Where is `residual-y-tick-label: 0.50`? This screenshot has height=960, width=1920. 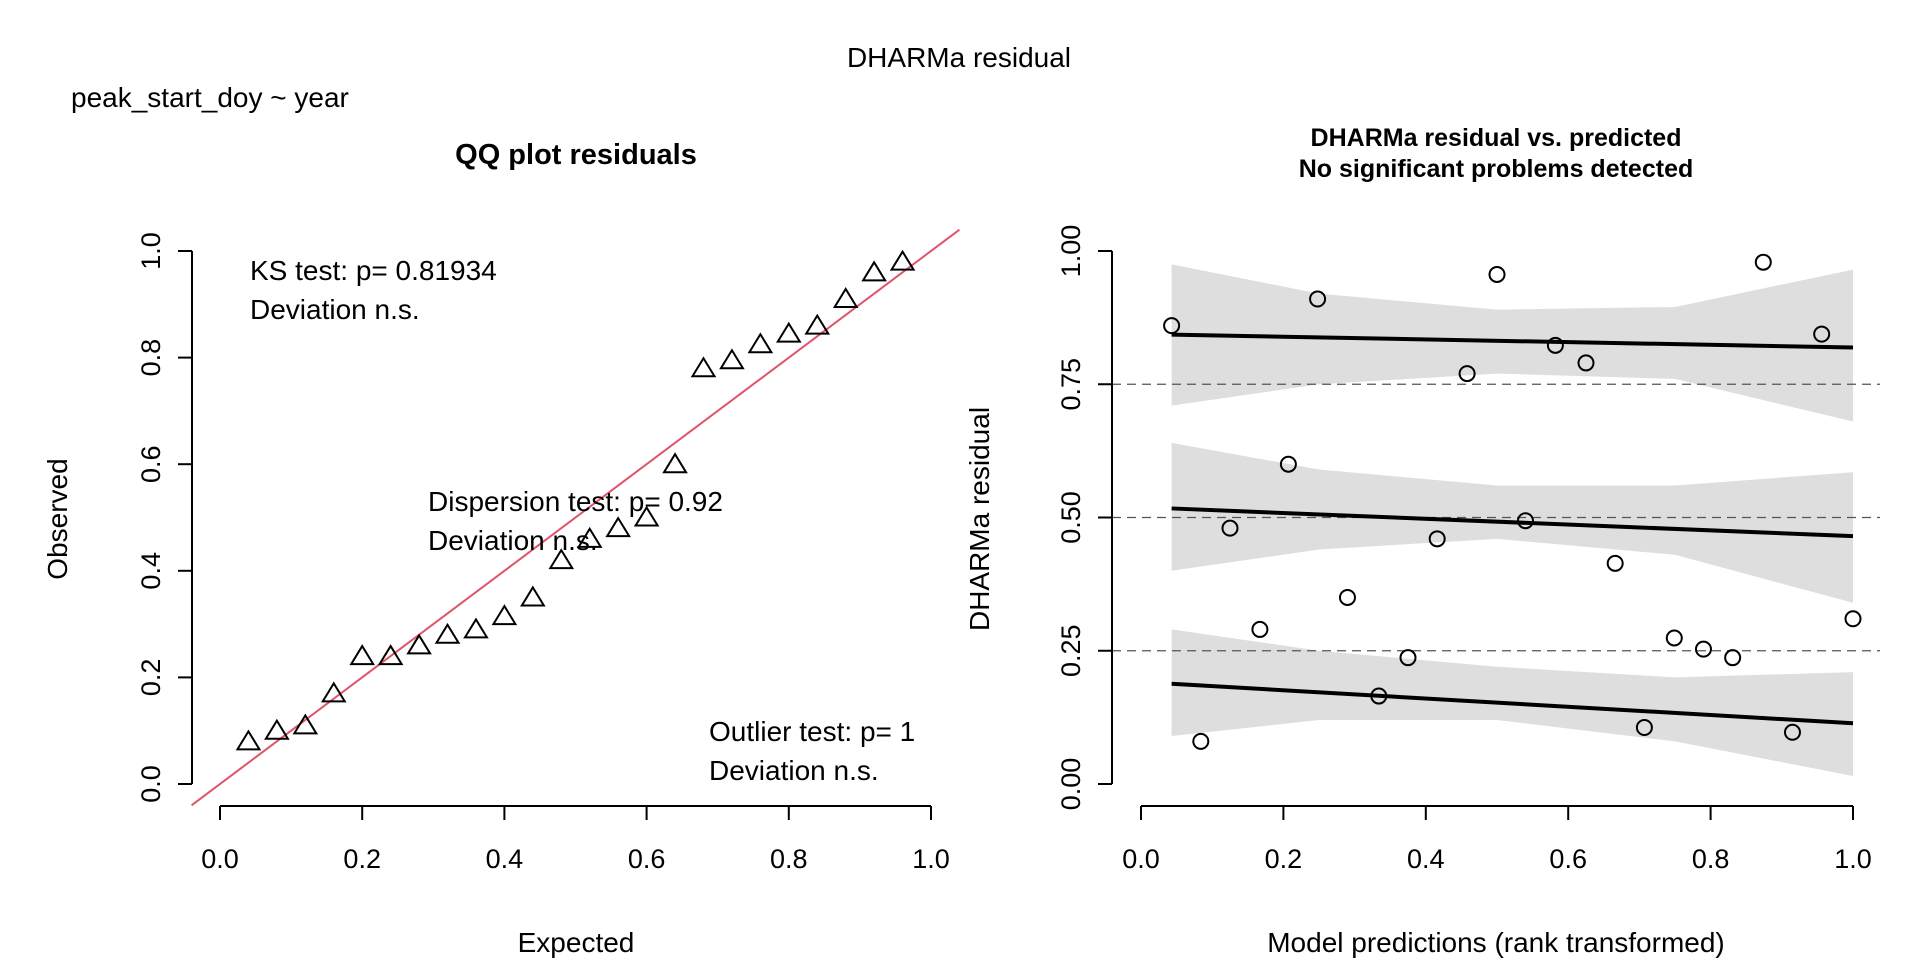 residual-y-tick-label: 0.50 is located at coordinates (1071, 517).